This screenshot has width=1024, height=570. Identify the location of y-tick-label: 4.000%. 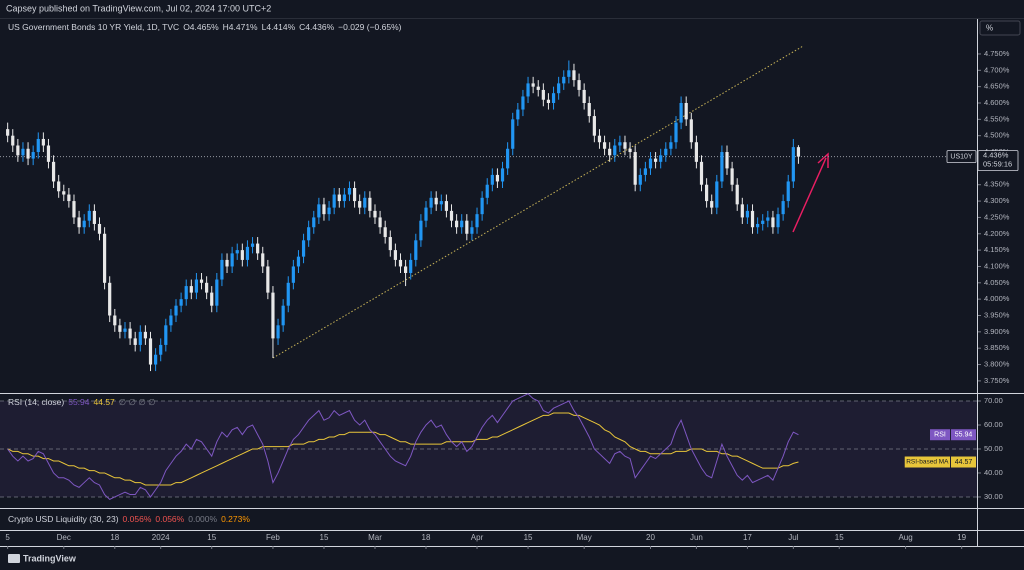
(997, 298).